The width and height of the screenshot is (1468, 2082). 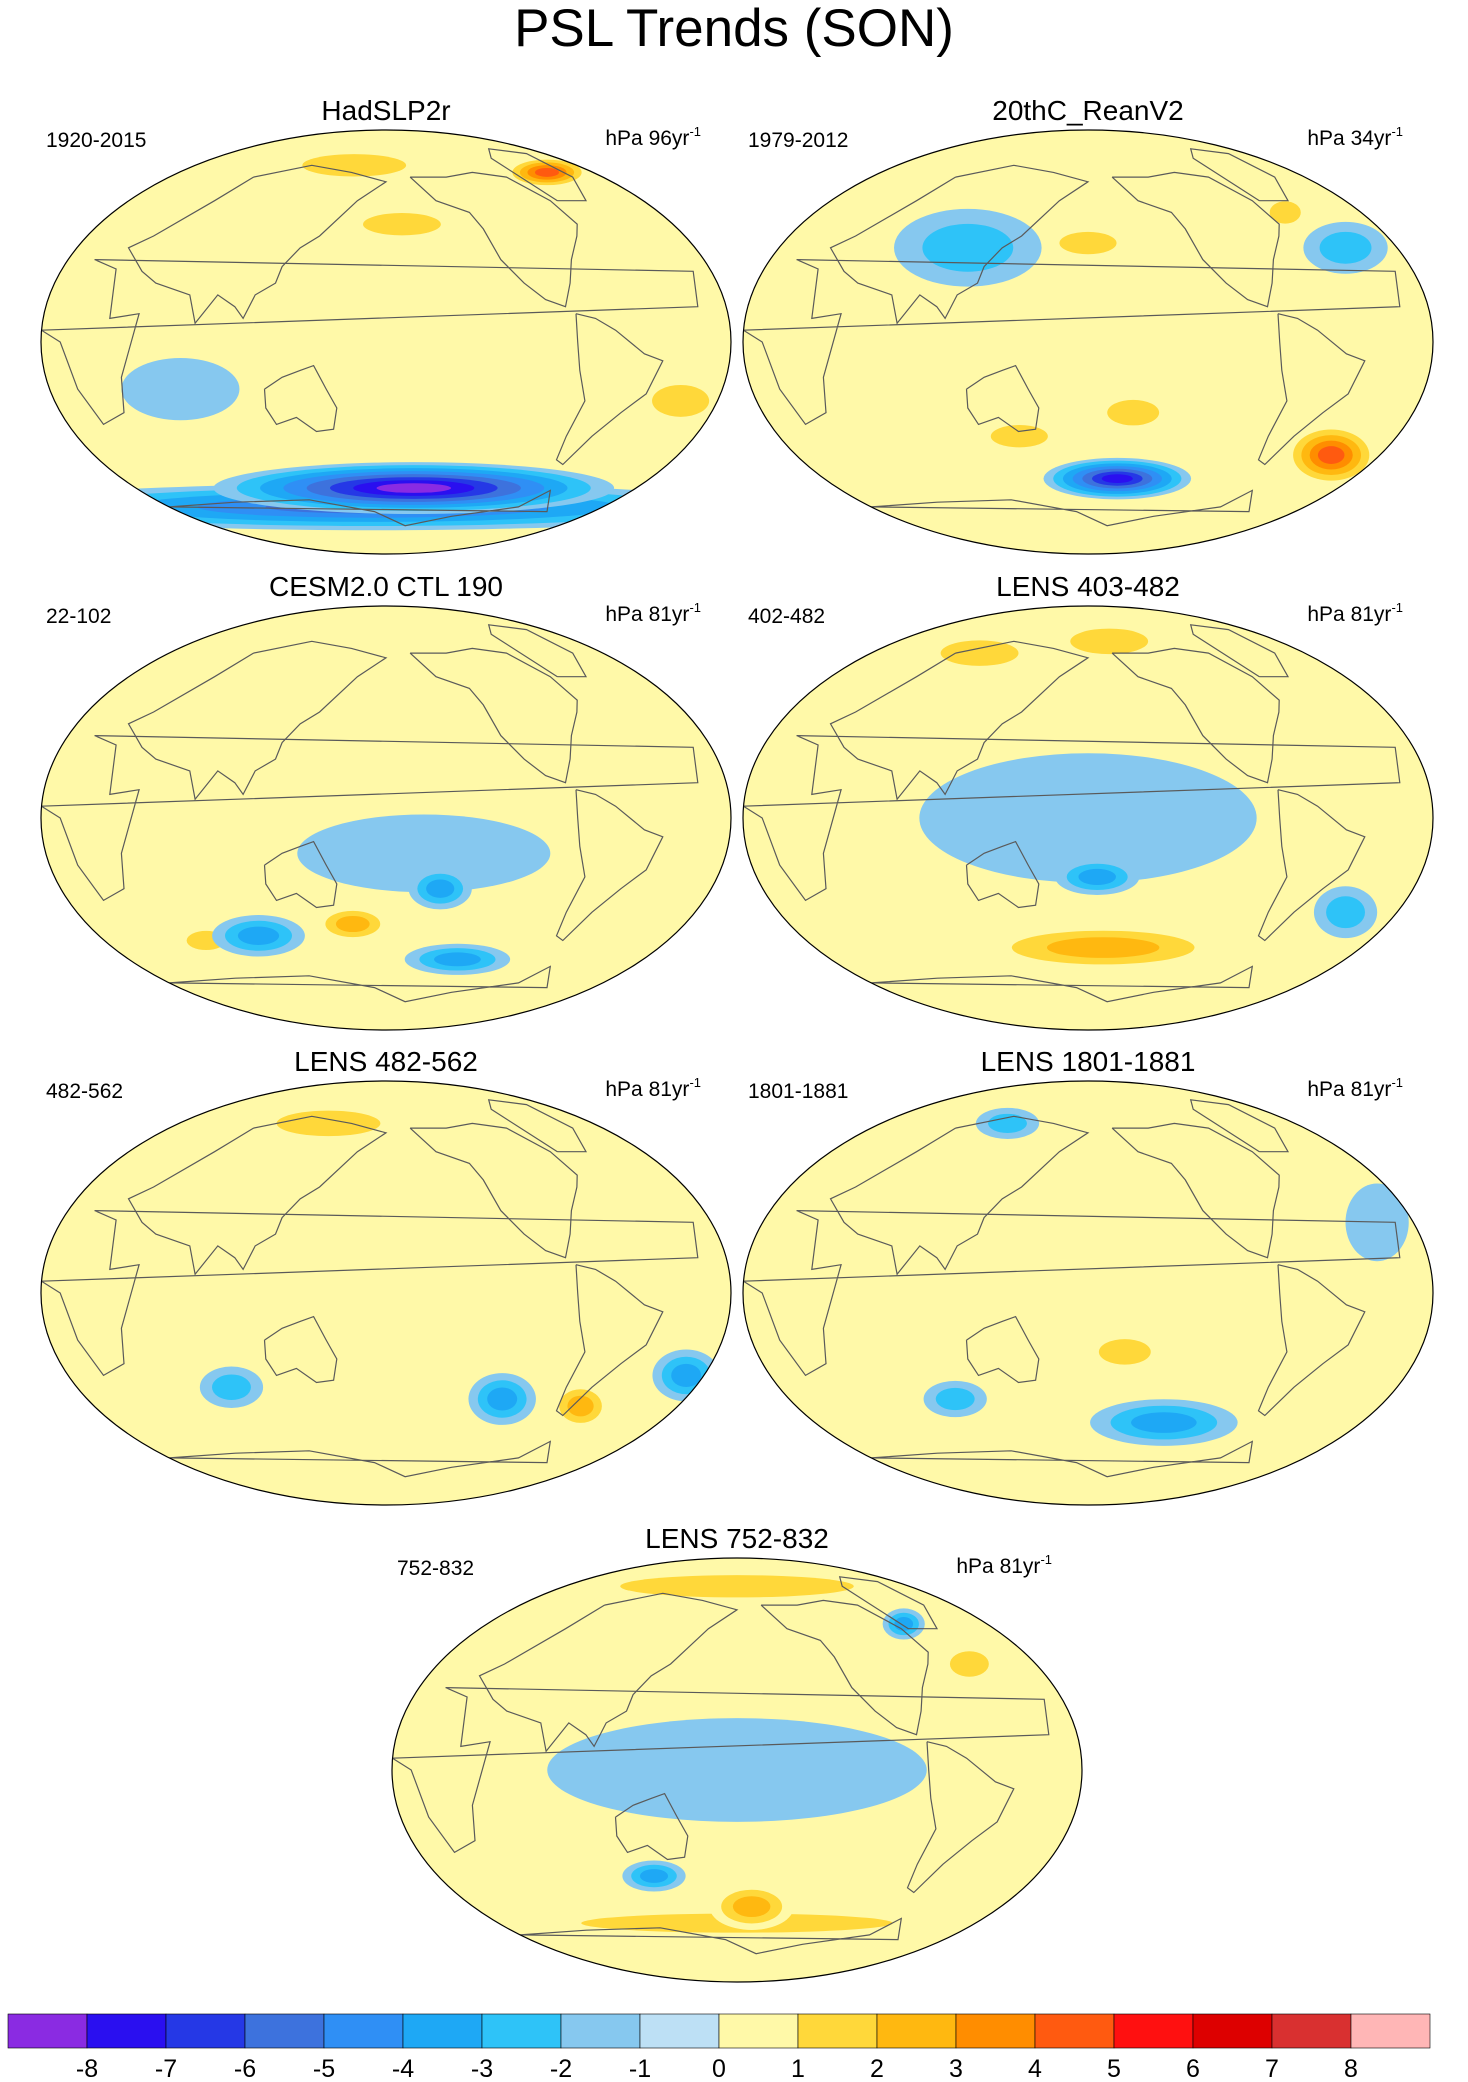 I want to click on panel-title: LENS 1801-1881, so click(x=1088, y=1061).